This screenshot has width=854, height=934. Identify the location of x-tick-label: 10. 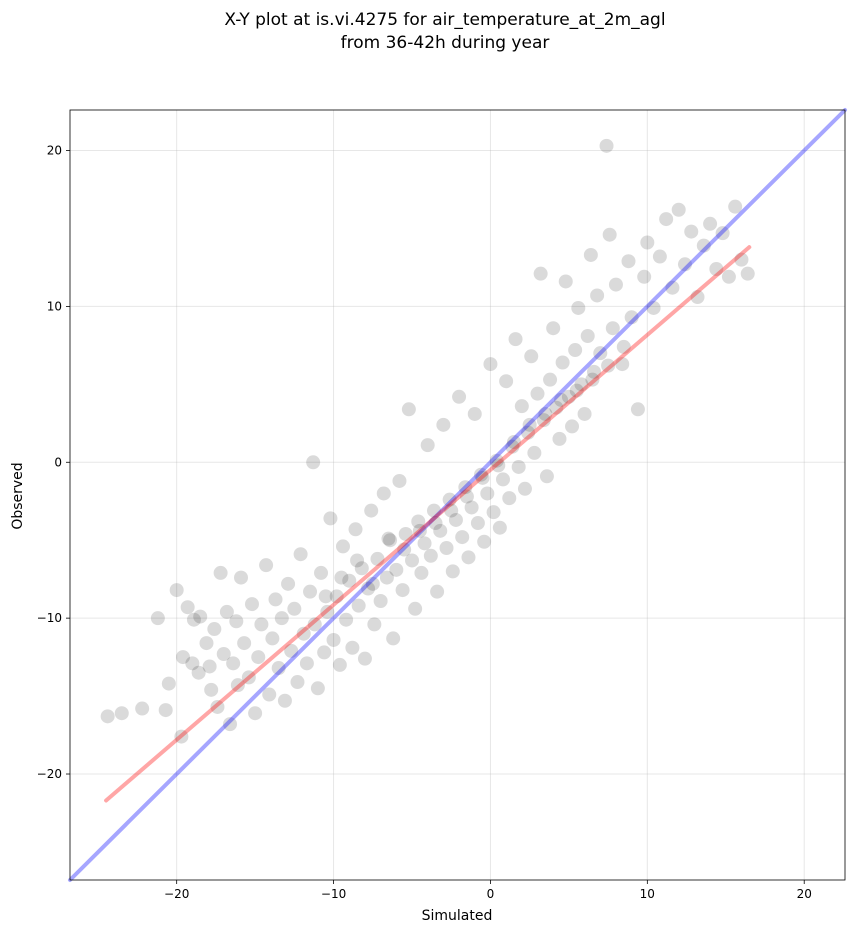
(647, 894).